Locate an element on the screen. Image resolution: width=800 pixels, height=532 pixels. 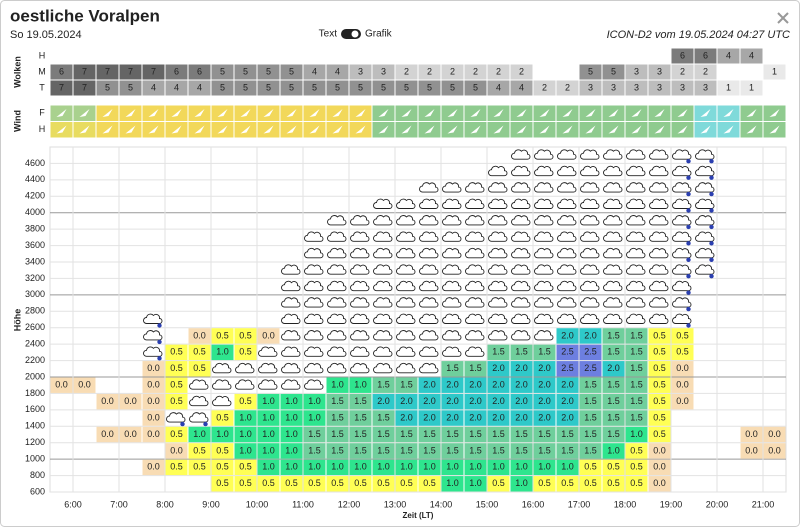
cloud-value: 2 is located at coordinates (475, 71).